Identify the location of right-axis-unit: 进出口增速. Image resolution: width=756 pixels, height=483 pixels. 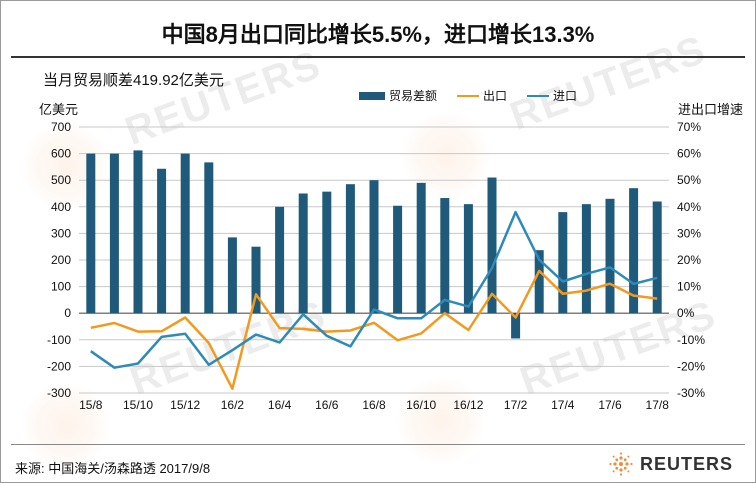
(710, 109).